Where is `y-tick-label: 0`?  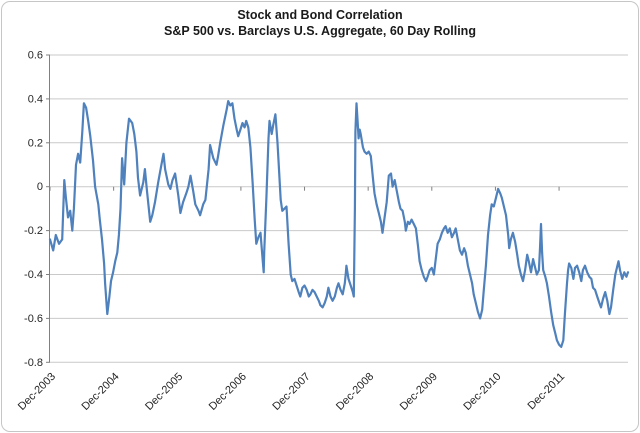
y-tick-label: 0 is located at coordinates (40, 187).